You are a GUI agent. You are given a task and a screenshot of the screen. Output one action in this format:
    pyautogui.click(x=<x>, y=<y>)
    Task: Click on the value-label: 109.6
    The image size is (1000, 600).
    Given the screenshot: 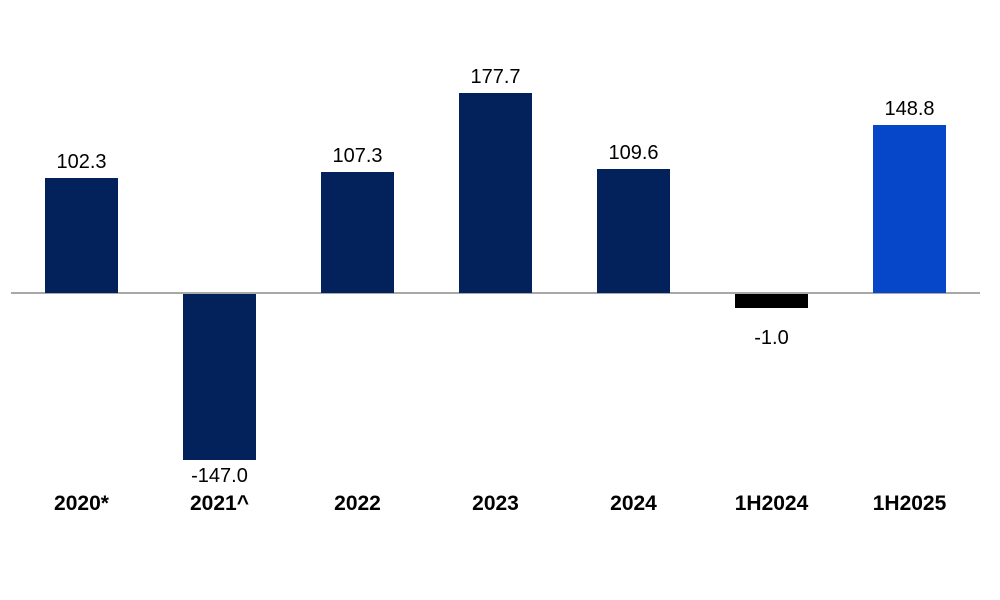 What is the action you would take?
    pyautogui.click(x=633, y=153)
    